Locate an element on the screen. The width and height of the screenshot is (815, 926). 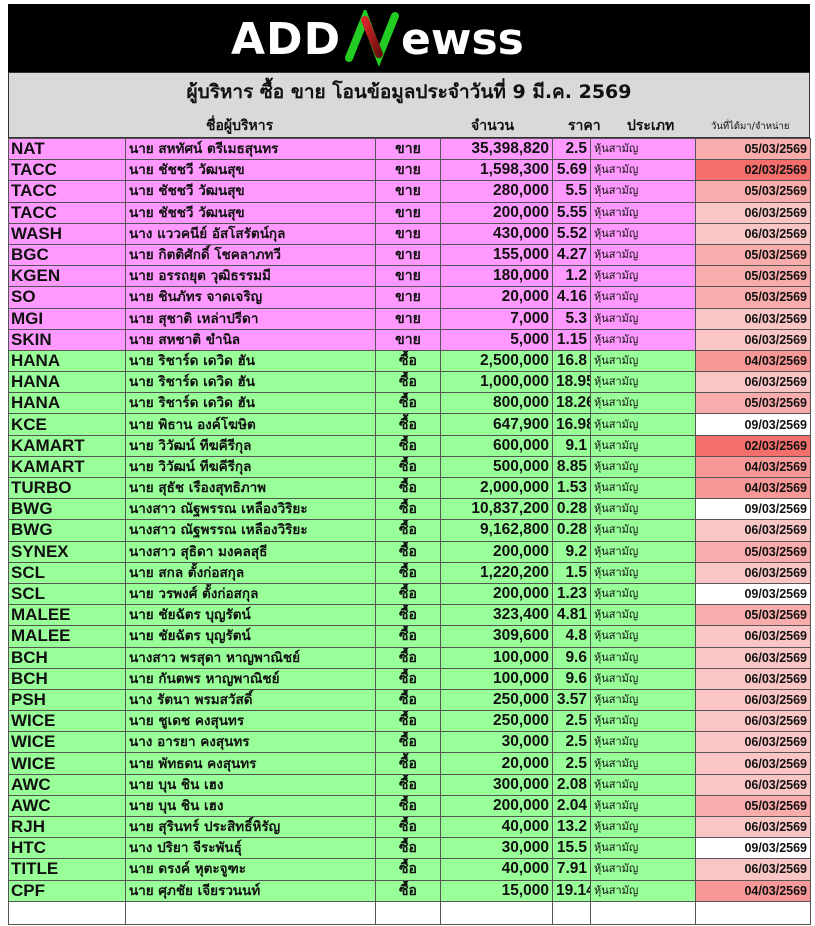
price-cell: 4.81 is located at coordinates (571, 615).